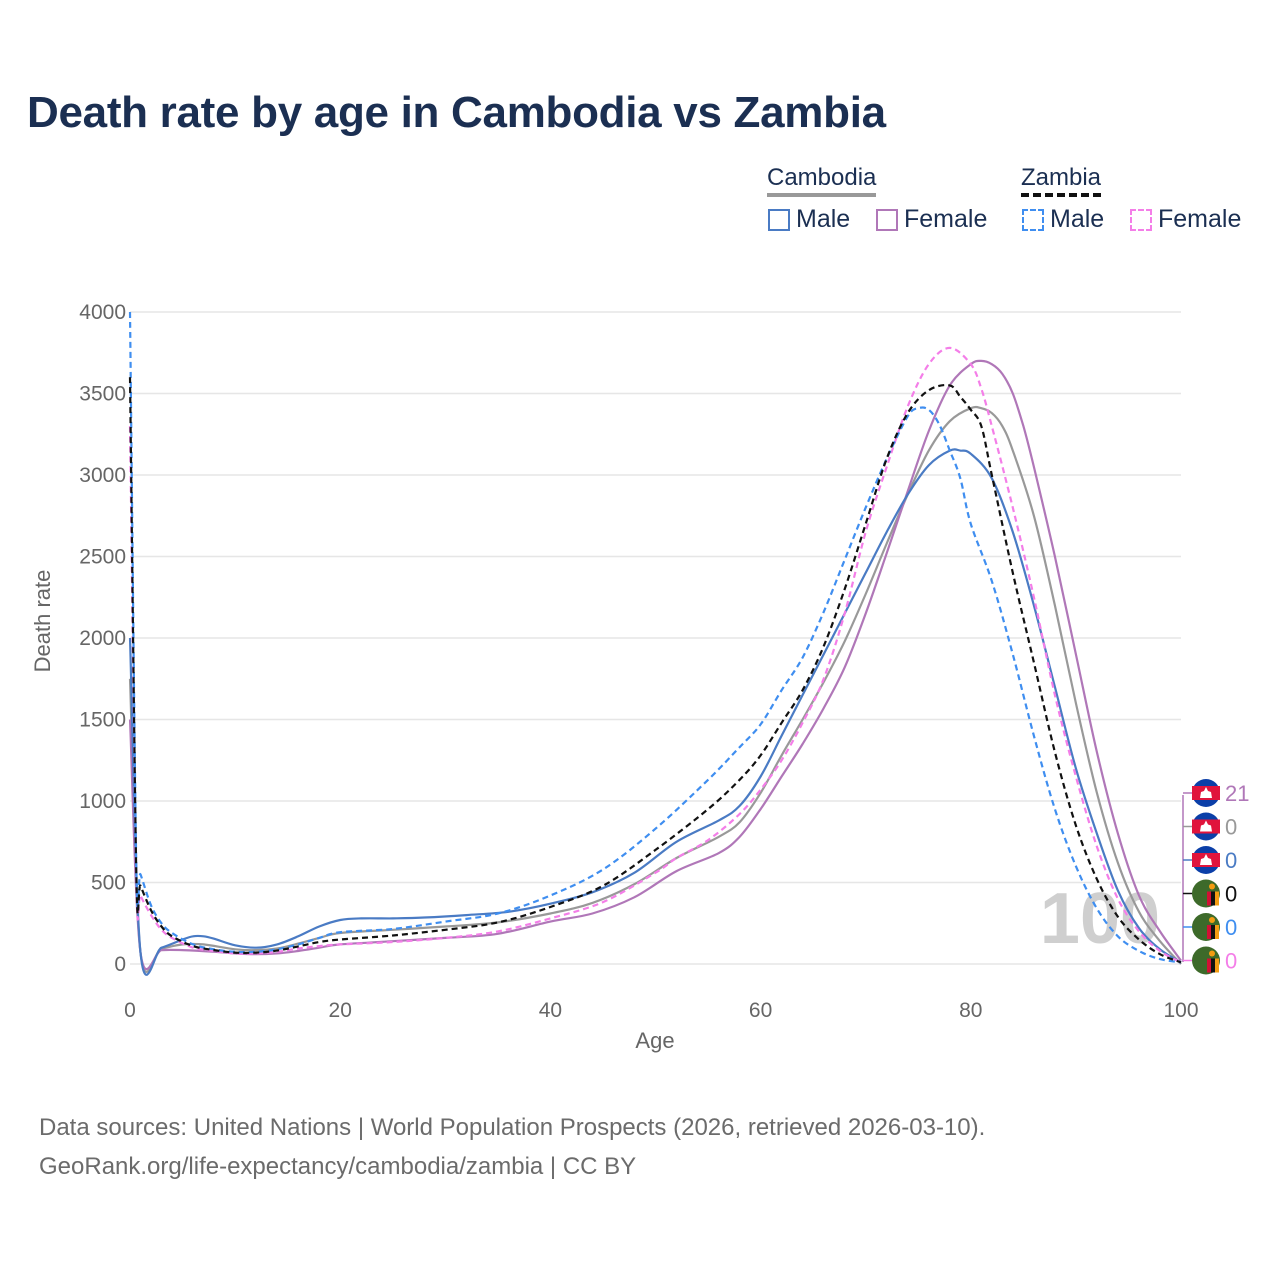  I want to click on y-tick-label: 2000, so click(102, 638).